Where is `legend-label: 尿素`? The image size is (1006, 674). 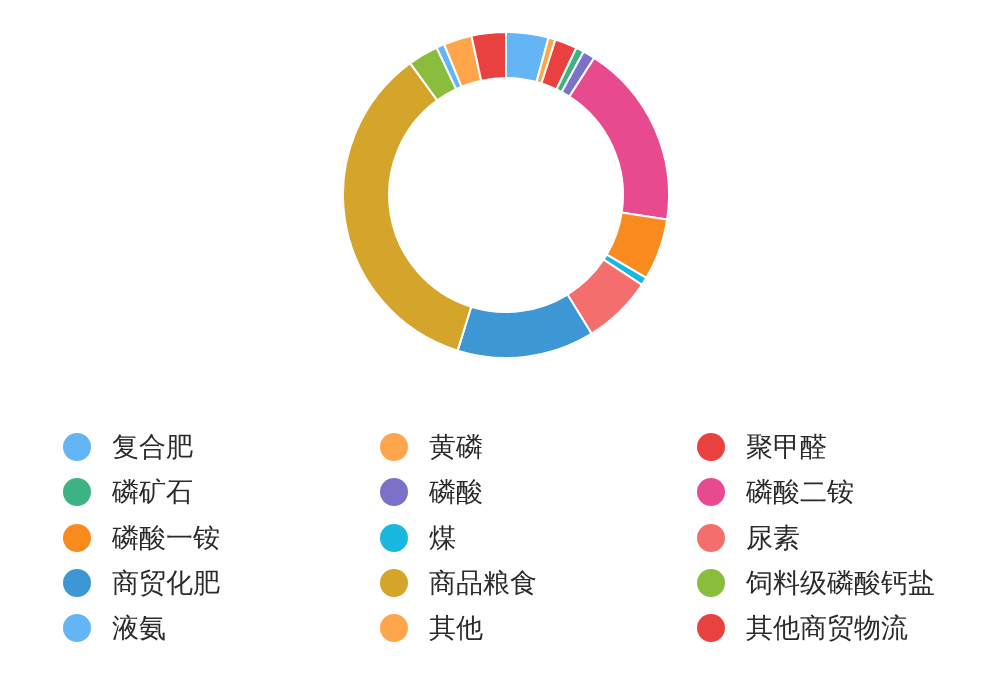
legend-label: 尿素 is located at coordinates (773, 537).